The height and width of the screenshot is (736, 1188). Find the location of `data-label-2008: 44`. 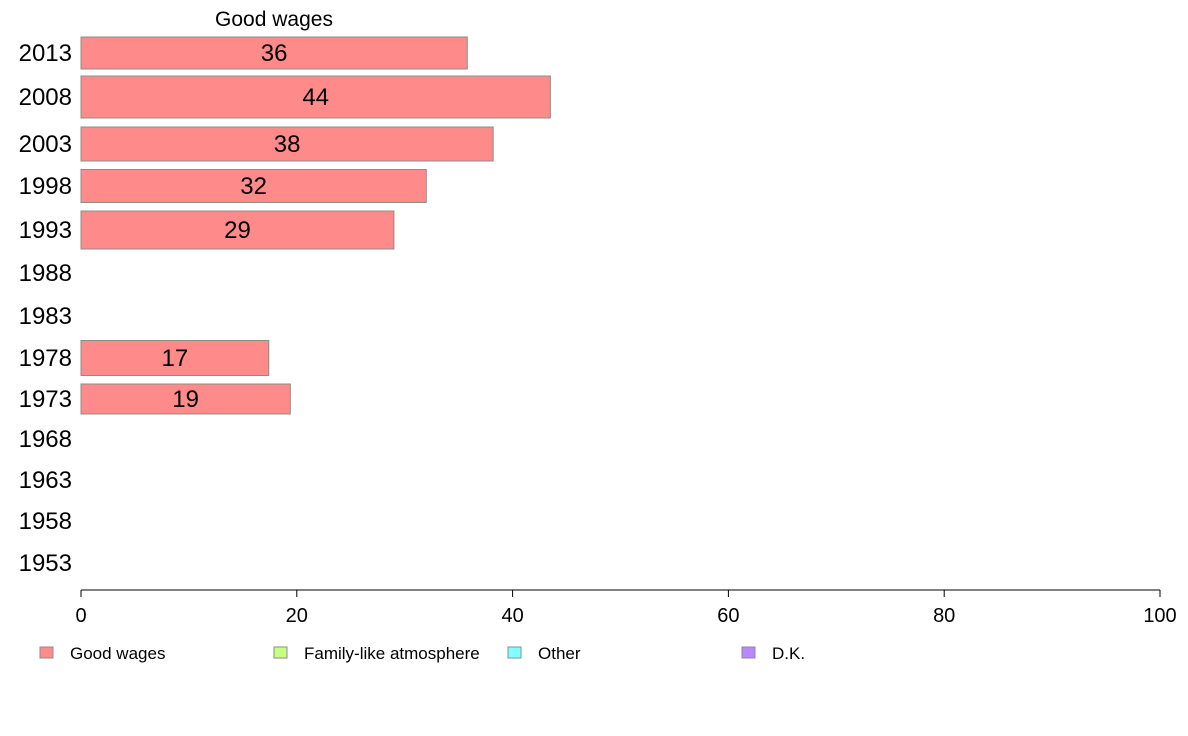

data-label-2008: 44 is located at coordinates (315, 97).